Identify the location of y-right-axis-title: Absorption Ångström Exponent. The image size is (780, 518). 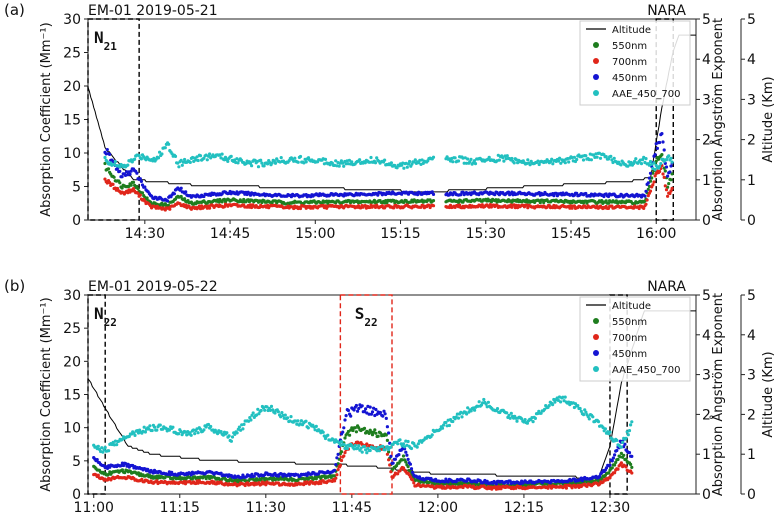
(718, 119).